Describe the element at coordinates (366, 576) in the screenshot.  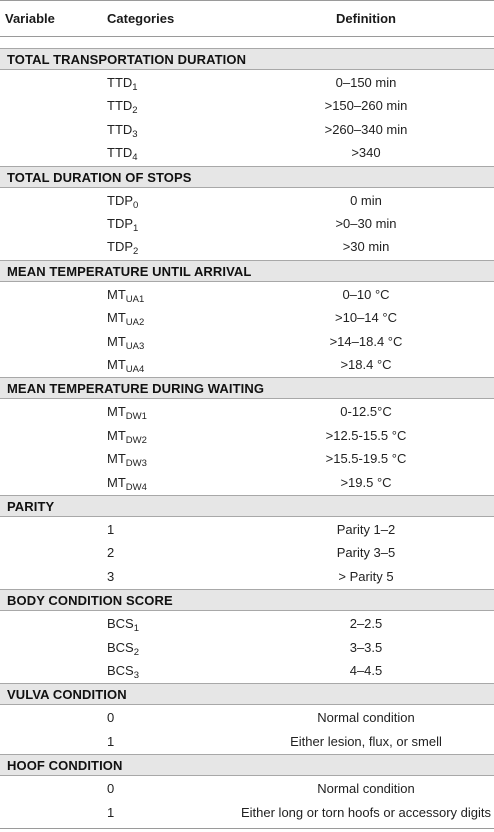
I see `definition-cell: > Parity 5` at that location.